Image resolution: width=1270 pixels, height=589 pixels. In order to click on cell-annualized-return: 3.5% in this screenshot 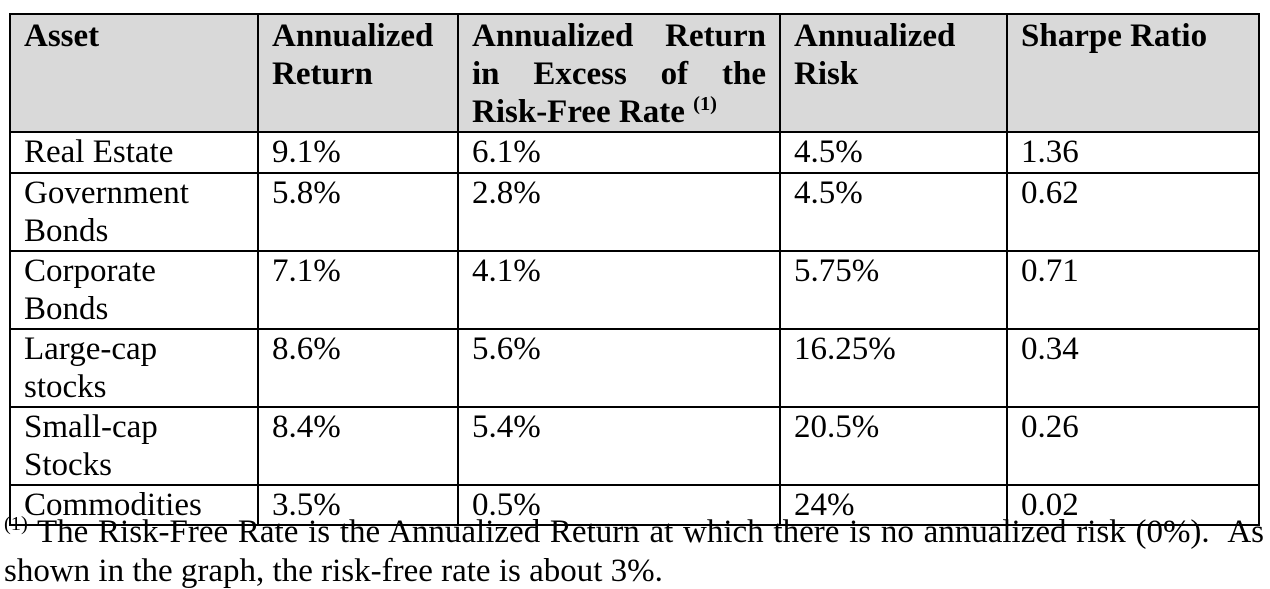, I will do `click(358, 505)`.